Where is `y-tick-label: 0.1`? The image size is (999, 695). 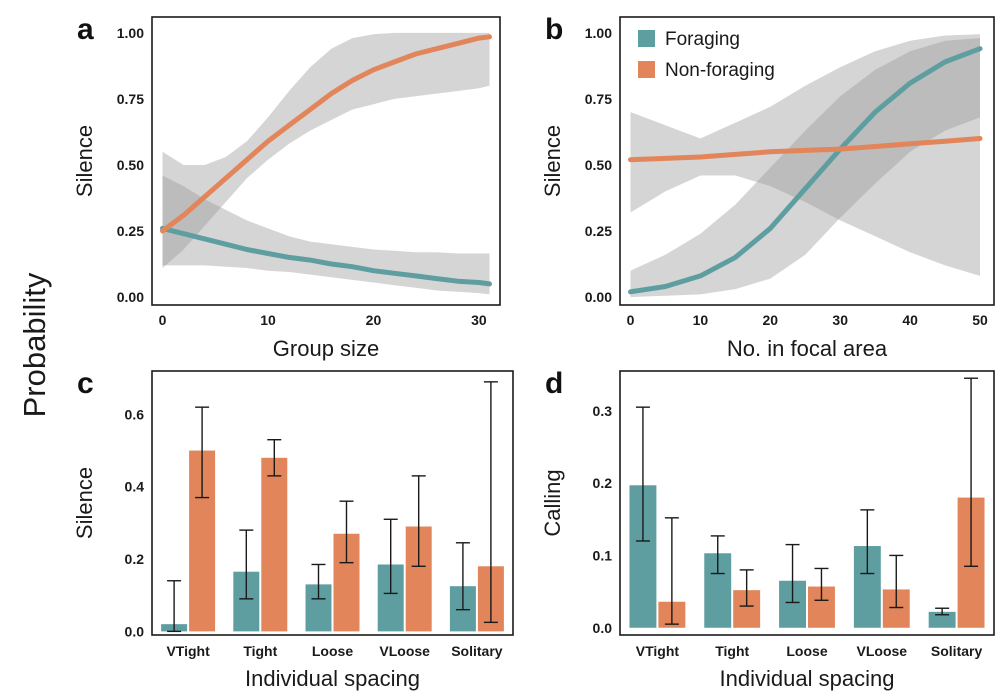 y-tick-label: 0.1 is located at coordinates (603, 555).